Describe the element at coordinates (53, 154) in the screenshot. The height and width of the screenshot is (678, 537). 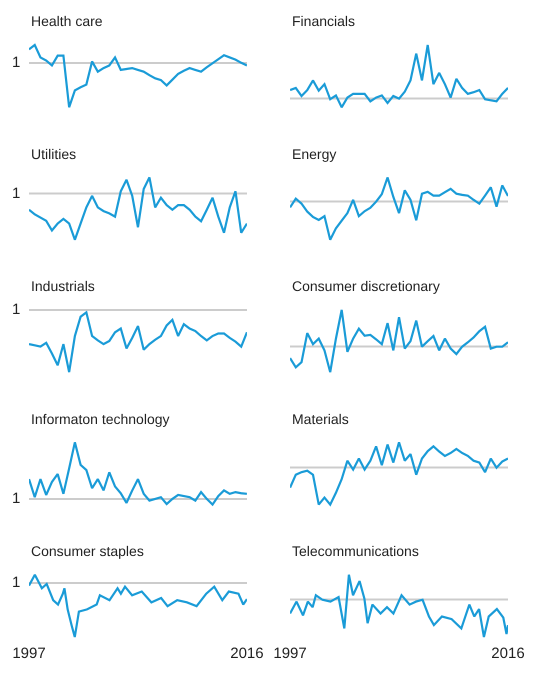
I see `chart-title: Utilities` at that location.